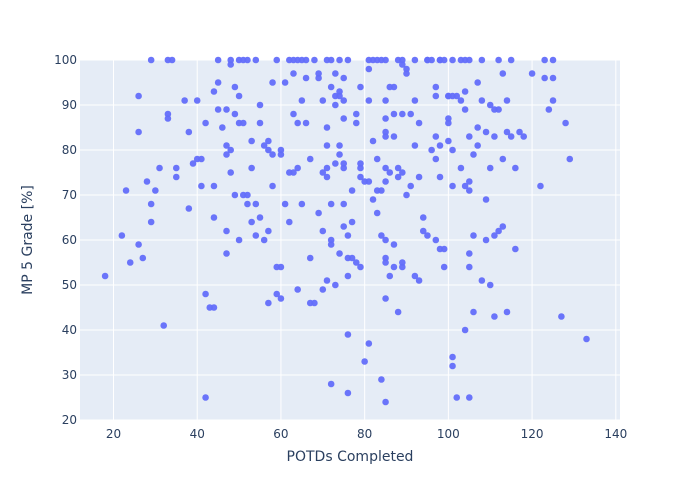 This screenshot has height=500, width=700. Describe the element at coordinates (69, 375) in the screenshot. I see `y-tick-label: 30` at that location.